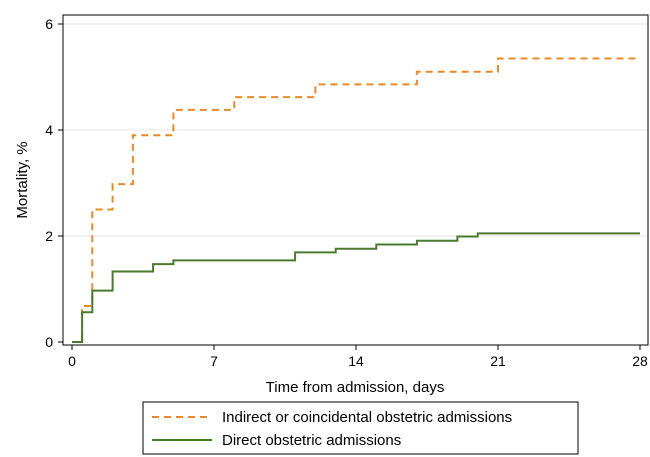 The width and height of the screenshot is (650, 457). Describe the element at coordinates (356, 361) in the screenshot. I see `x-tick-label: 14` at that location.